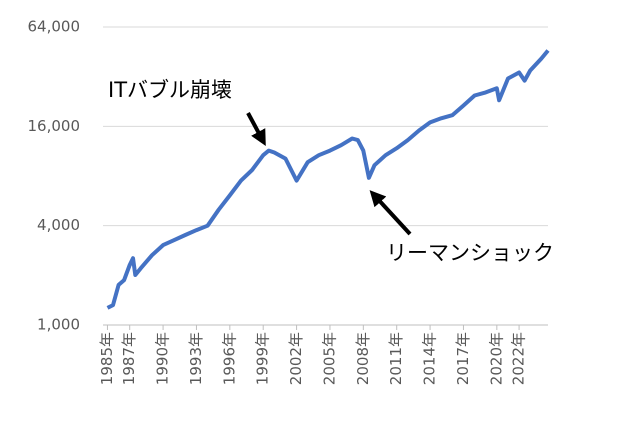  Describe the element at coordinates (58, 325) in the screenshot. I see `y-tick-label: 1,000` at that location.